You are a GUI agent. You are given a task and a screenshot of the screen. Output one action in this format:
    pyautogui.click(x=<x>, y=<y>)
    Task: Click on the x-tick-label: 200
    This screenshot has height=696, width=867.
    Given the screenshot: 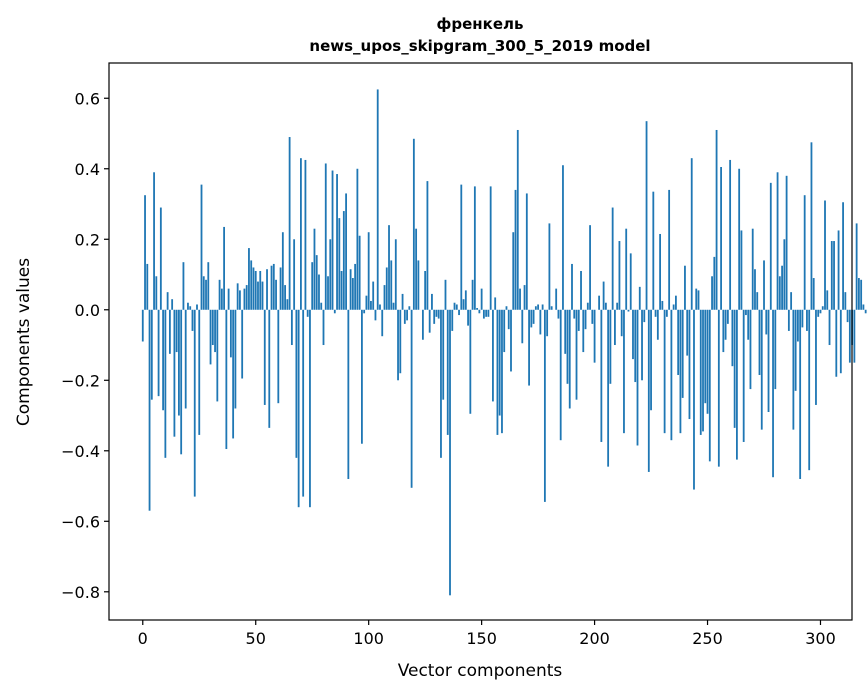 What is the action you would take?
    pyautogui.click(x=594, y=638)
    